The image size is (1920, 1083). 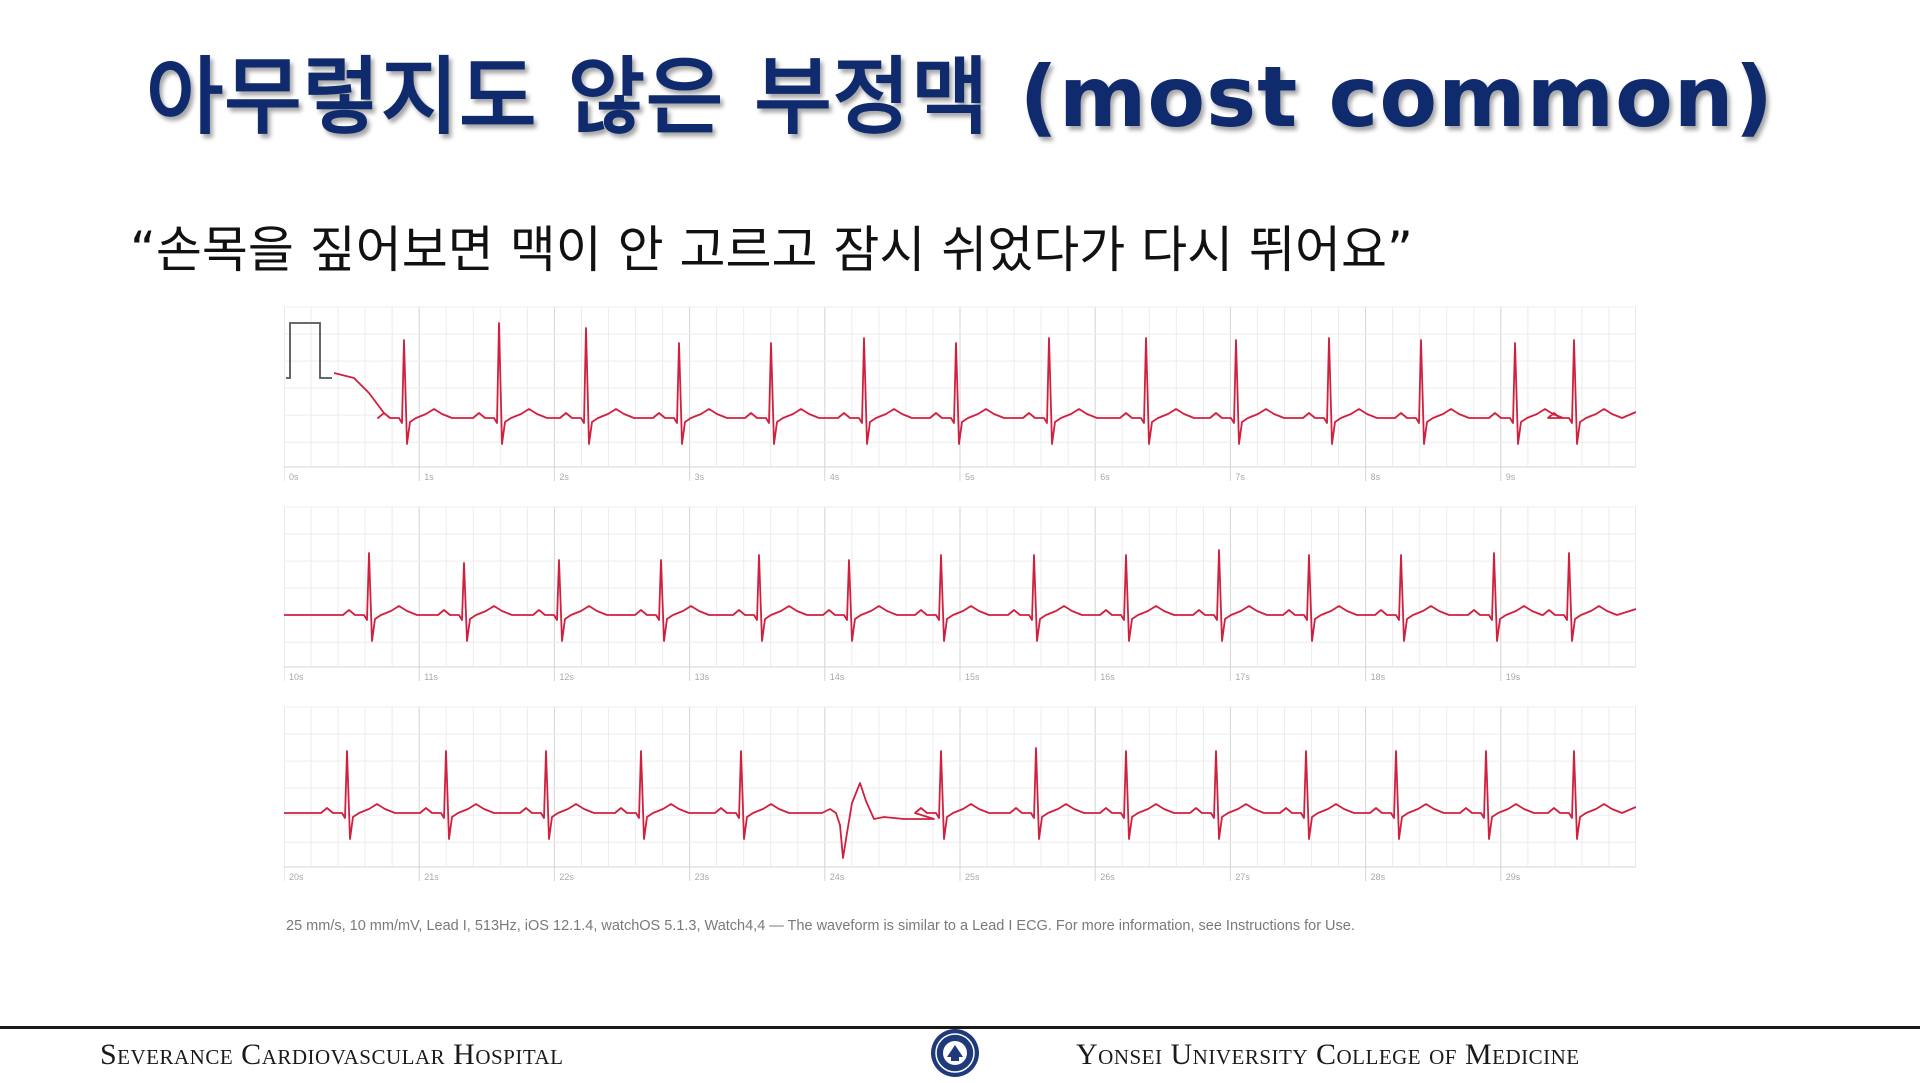 What do you see at coordinates (1242, 877) in the screenshot?
I see `time-label: 27s` at bounding box center [1242, 877].